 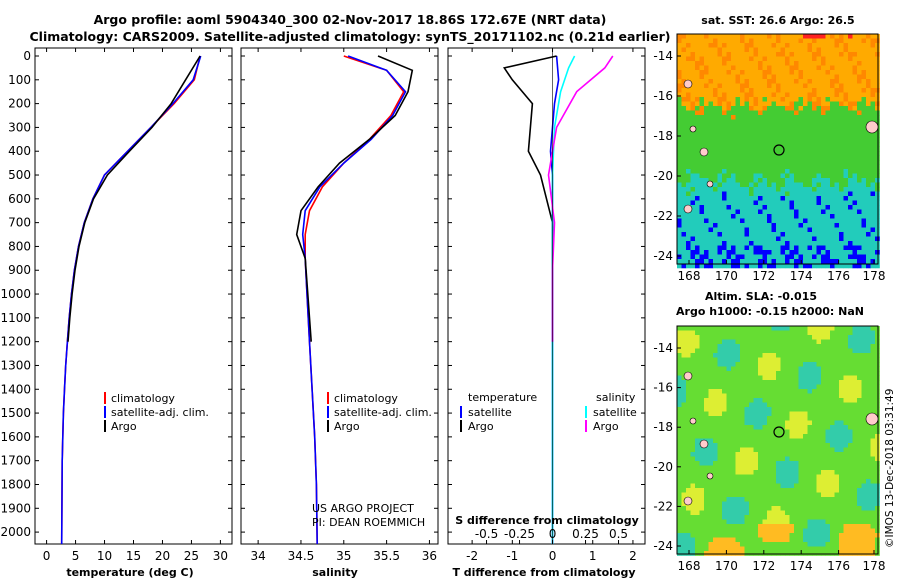 I want to click on lat-tick-label: -22, so click(x=663, y=216).